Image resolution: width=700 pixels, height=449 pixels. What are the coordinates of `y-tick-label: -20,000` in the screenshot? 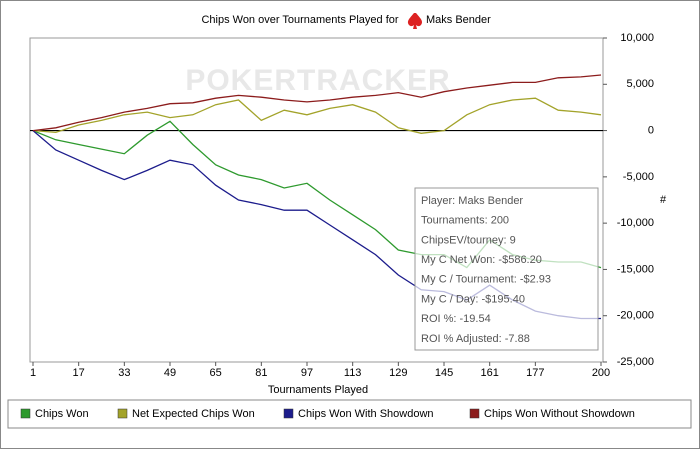 It's located at (635, 316).